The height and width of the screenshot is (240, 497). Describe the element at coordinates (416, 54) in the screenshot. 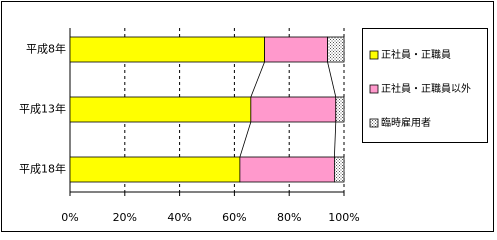

I see `legend-label: 正社員・正職員` at that location.